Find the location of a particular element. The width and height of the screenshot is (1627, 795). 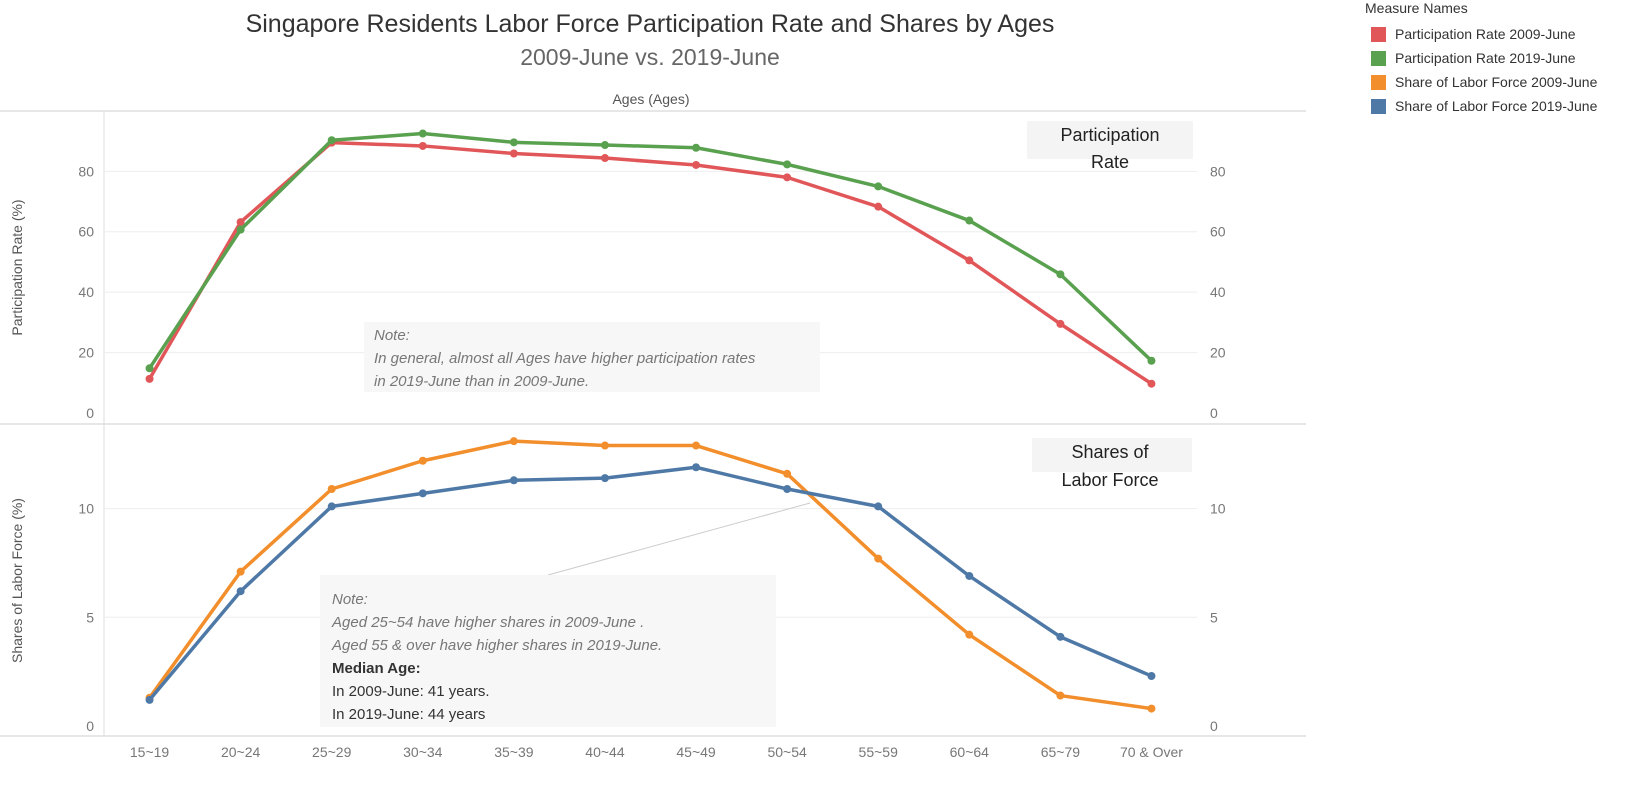

y-tick-left: 20 is located at coordinates (86, 353).